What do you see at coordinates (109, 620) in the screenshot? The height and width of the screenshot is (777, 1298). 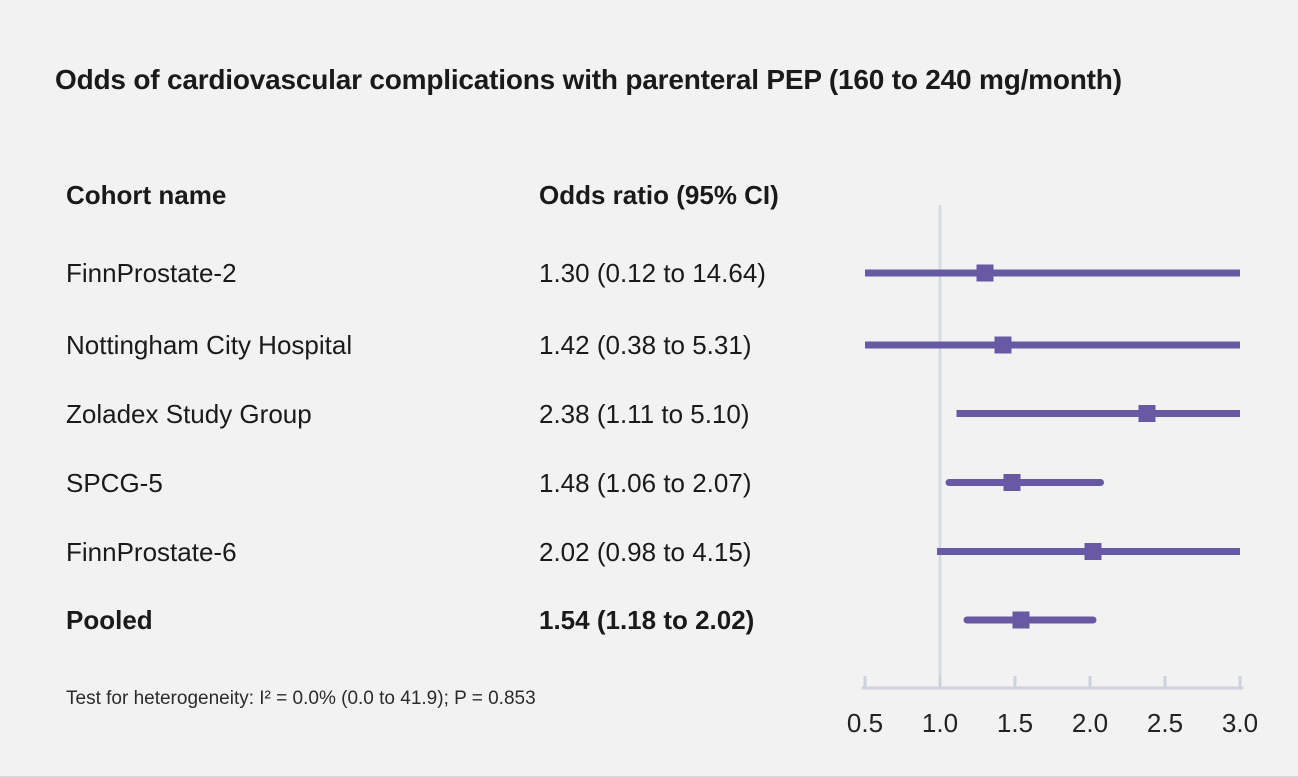 I see `cohort-label: Pooled` at bounding box center [109, 620].